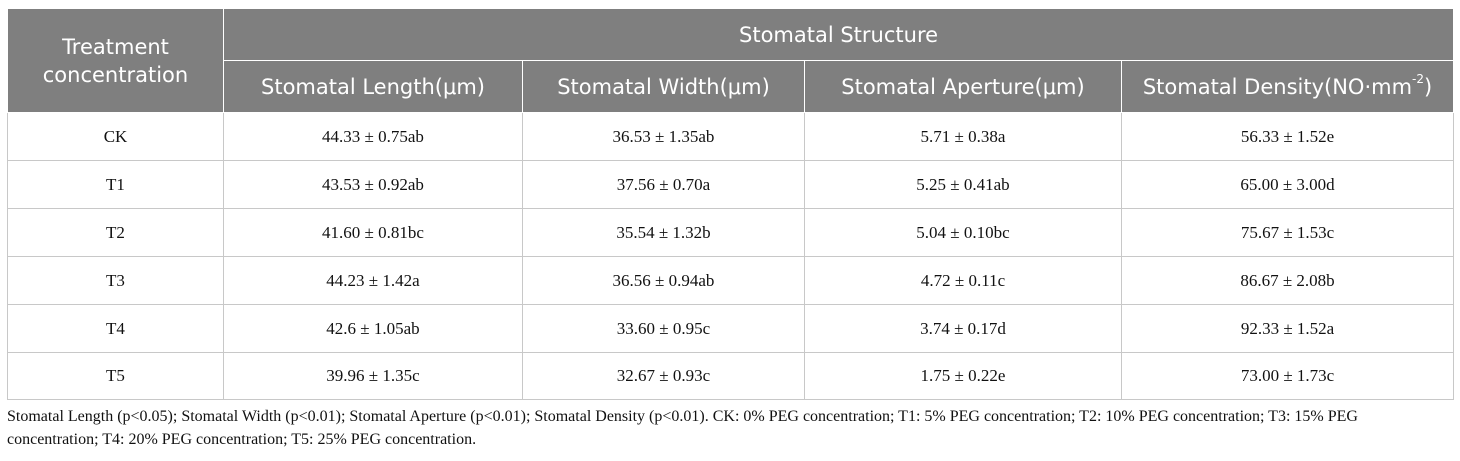  I want to click on length-cell: 44.33 ± 0.75ab, so click(373, 136).